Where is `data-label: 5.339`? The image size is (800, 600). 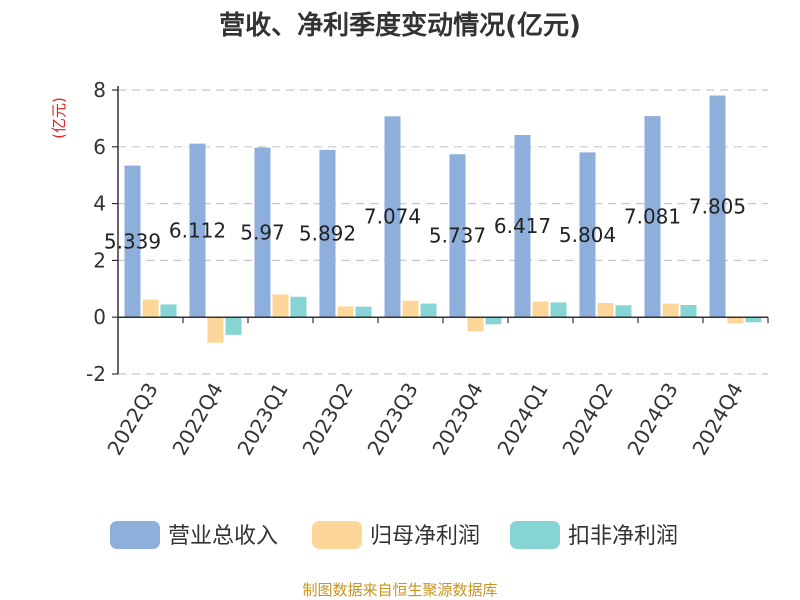
data-label: 5.339 is located at coordinates (132, 241).